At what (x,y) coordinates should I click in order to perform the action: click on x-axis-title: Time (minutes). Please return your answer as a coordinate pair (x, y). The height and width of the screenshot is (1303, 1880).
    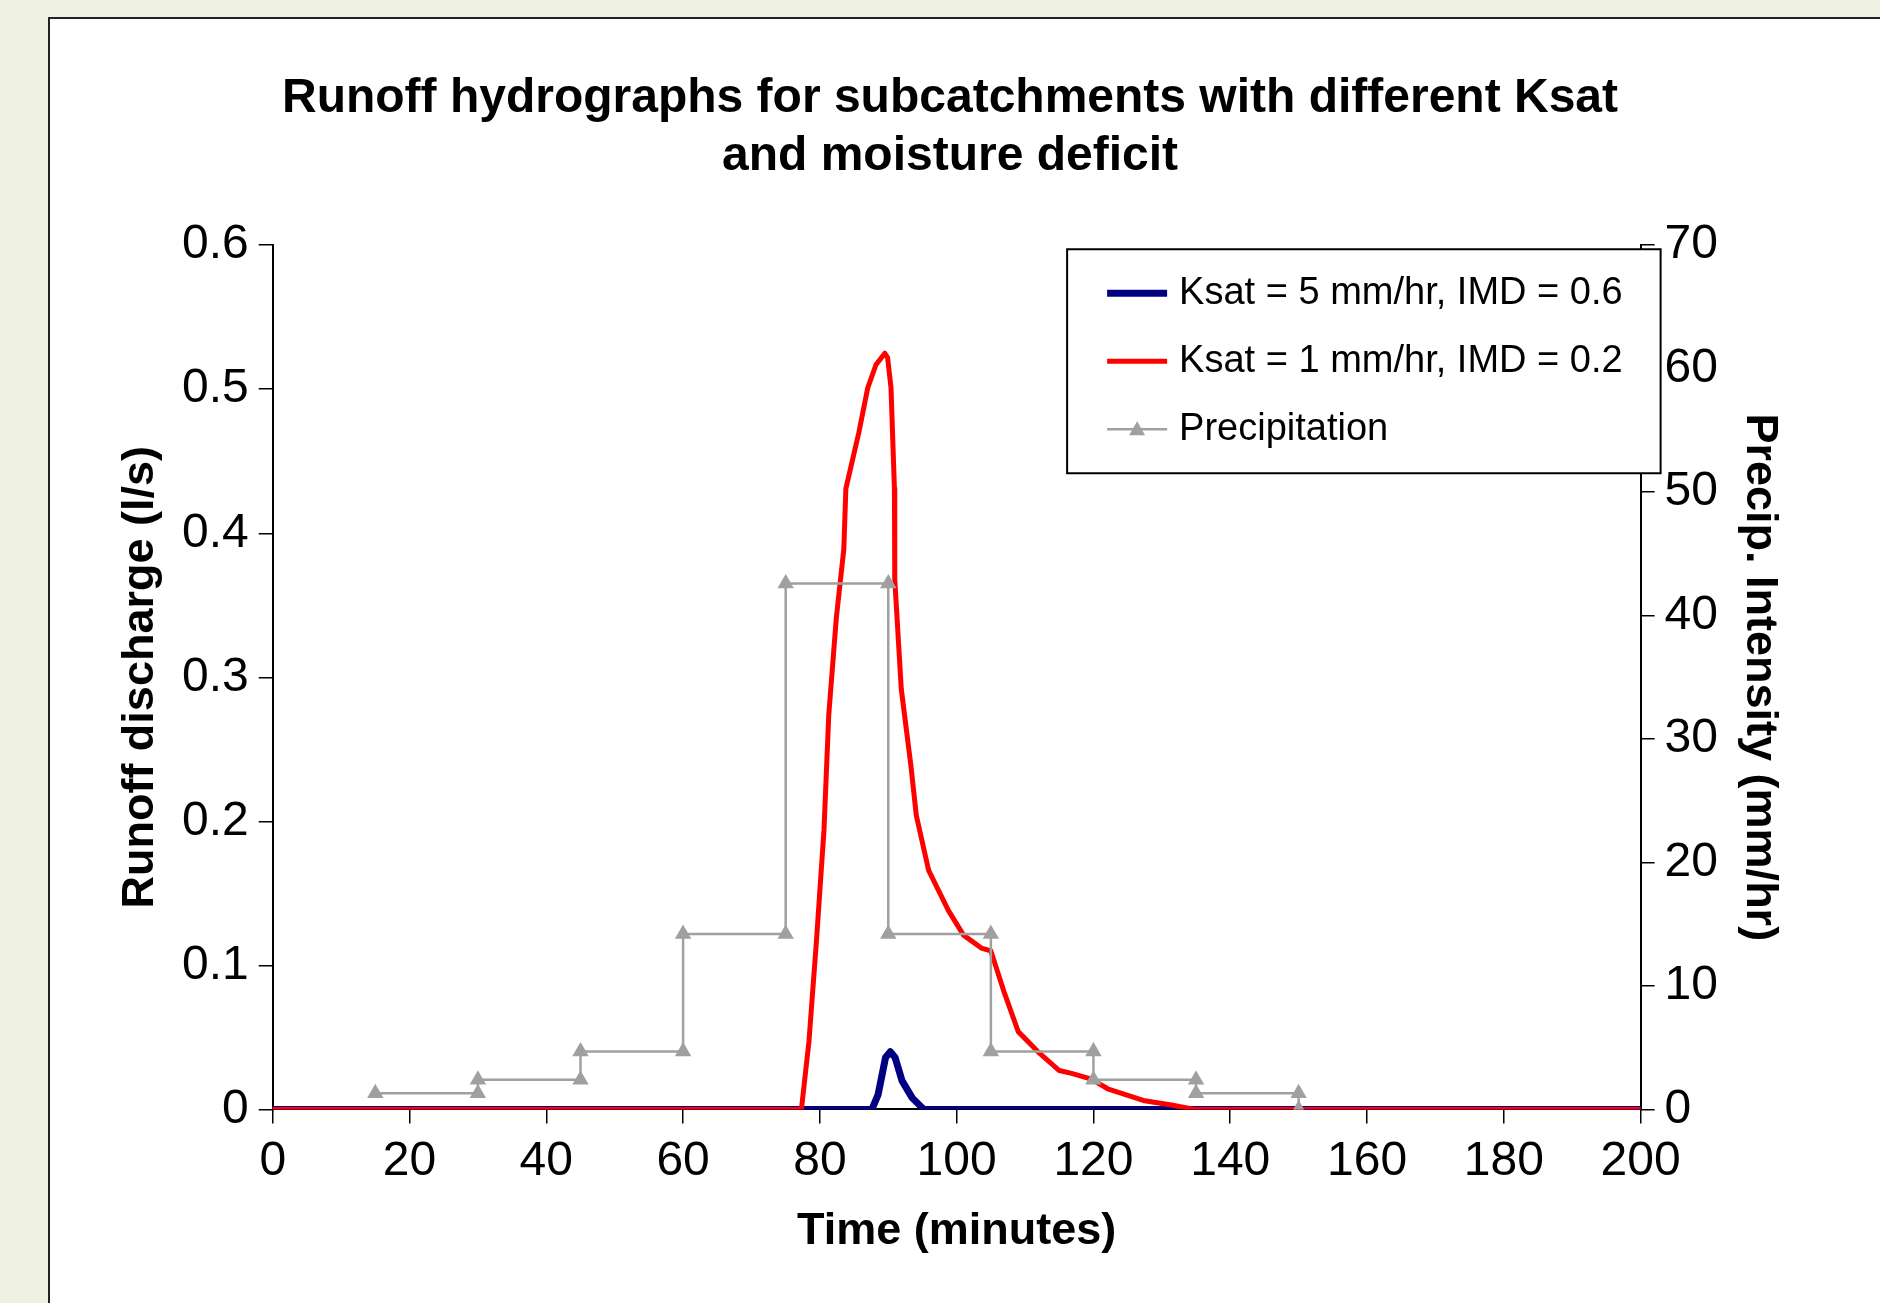
    Looking at the image, I should click on (957, 1229).